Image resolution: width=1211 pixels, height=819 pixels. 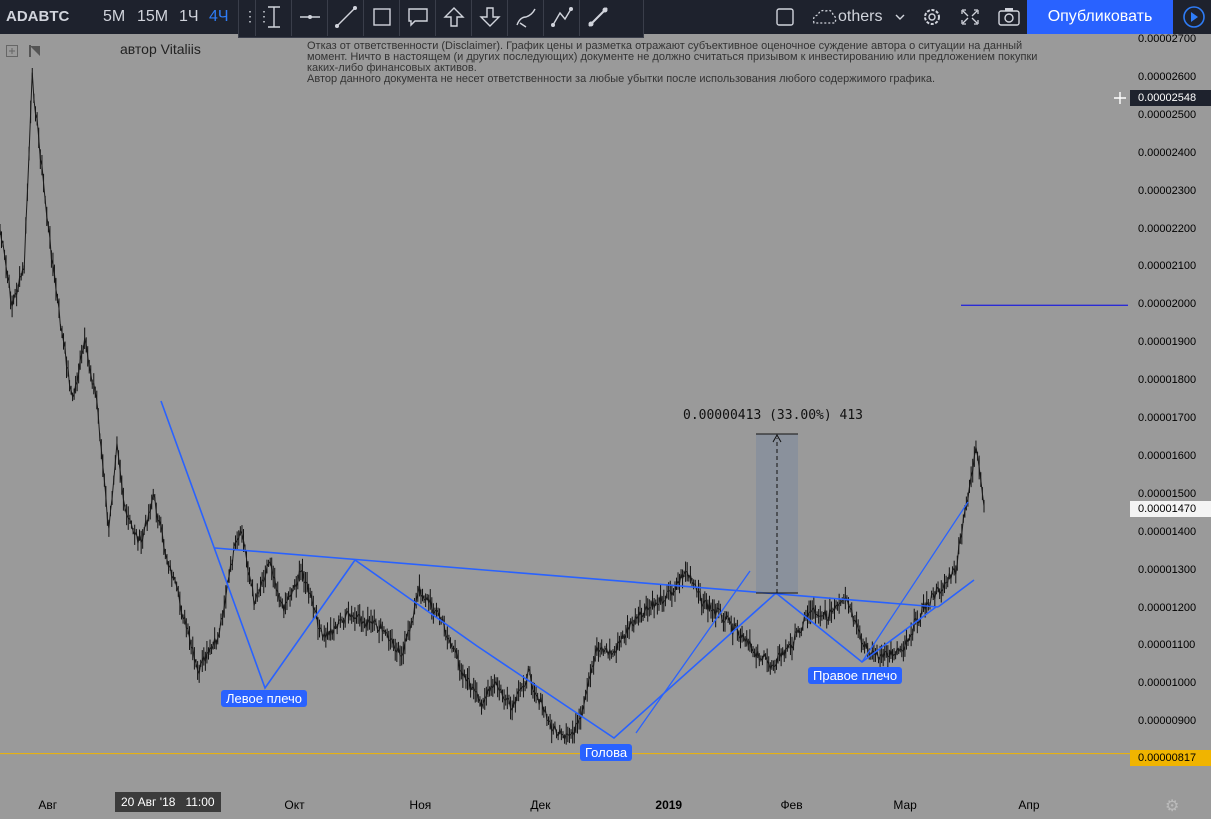 I want to click on compare-icon, so click(x=786, y=17).